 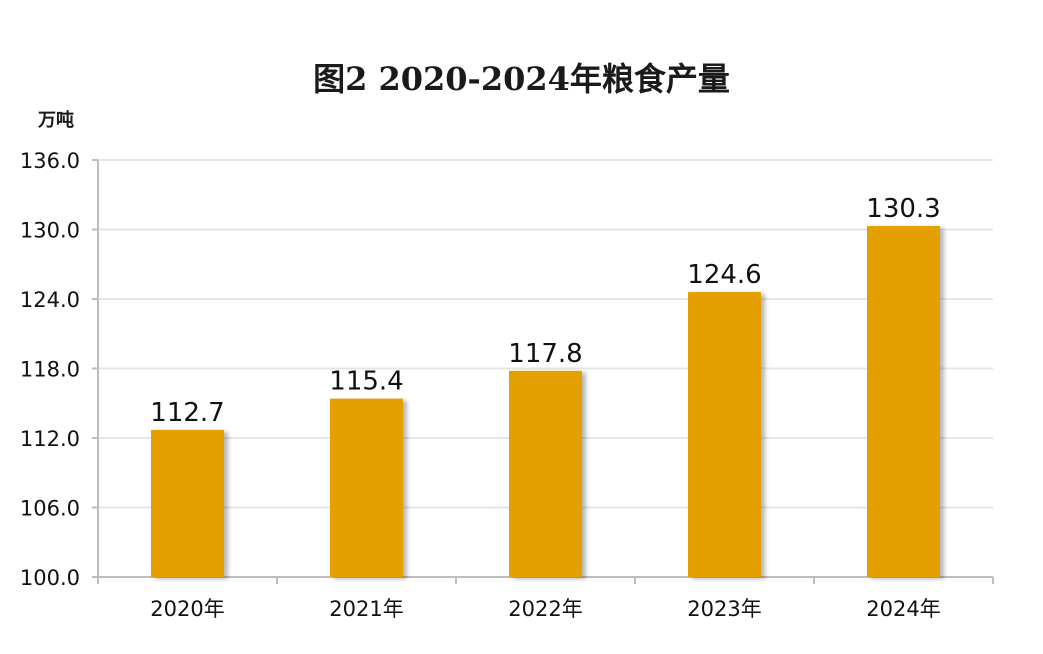 I want to click on x-category-label: 2022年, so click(x=545, y=609).